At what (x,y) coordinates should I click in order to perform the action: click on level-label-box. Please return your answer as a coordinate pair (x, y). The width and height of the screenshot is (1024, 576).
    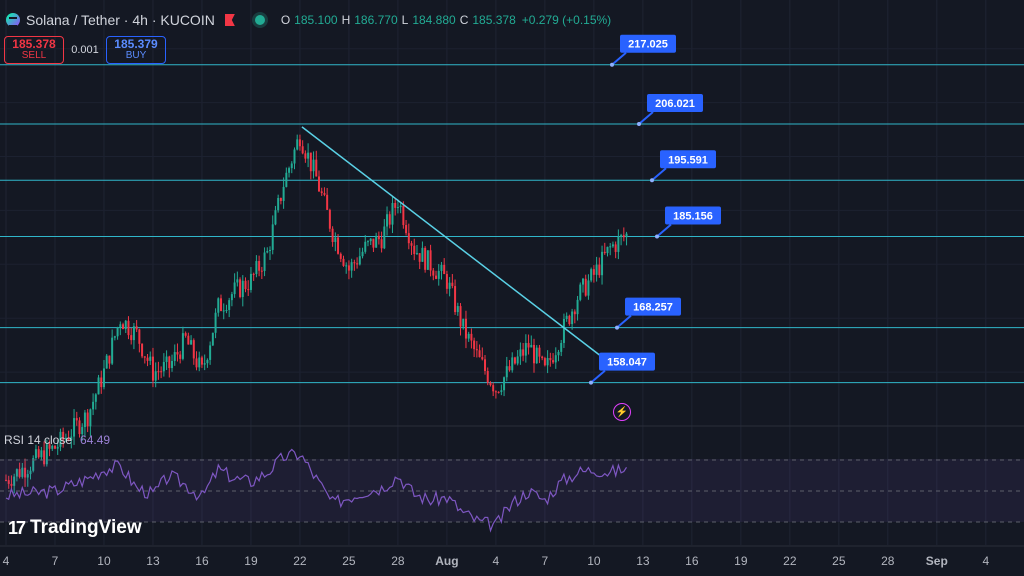
    Looking at the image, I should click on (653, 306).